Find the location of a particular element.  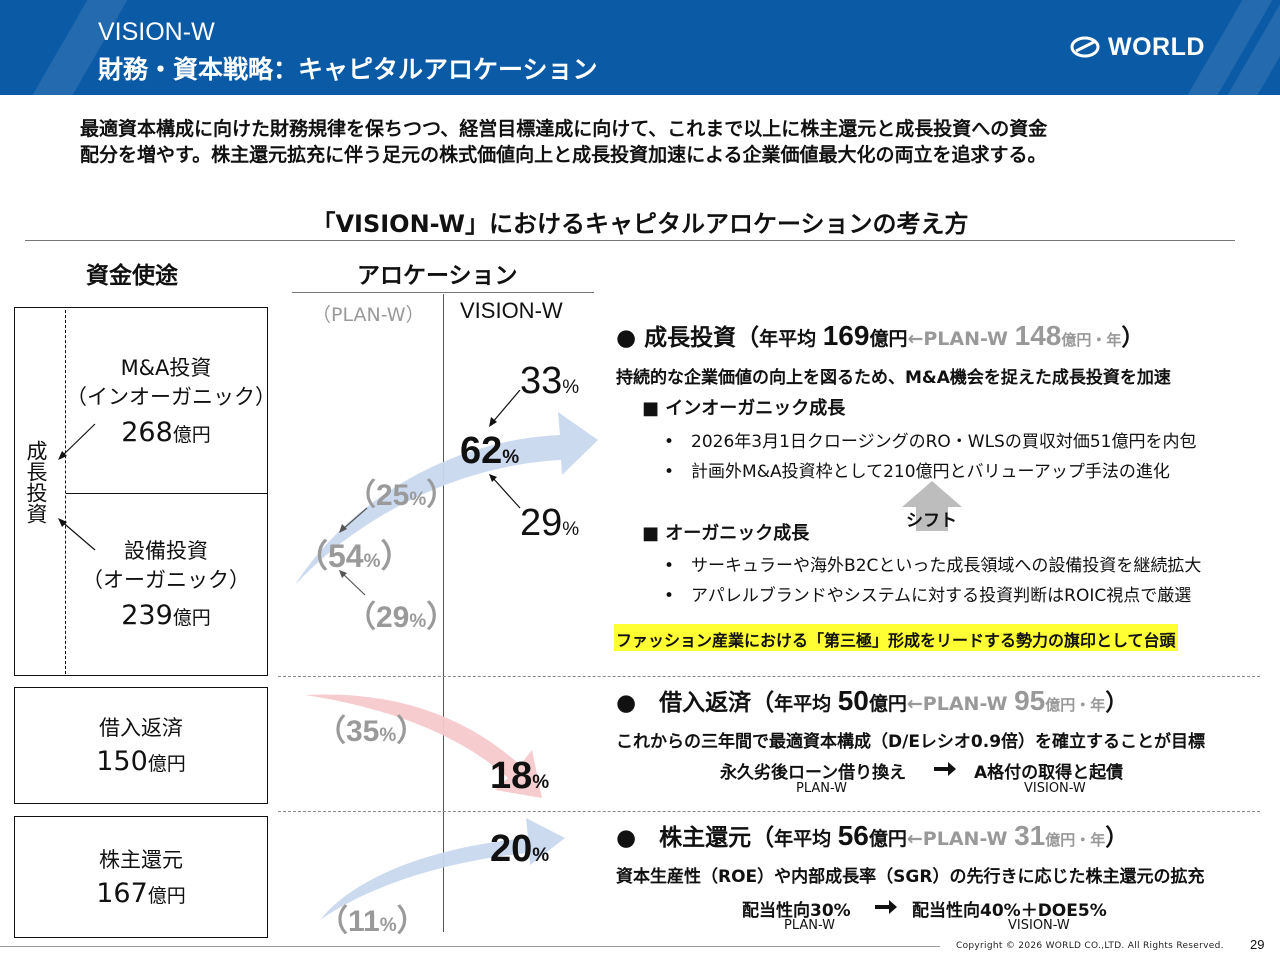

inorganic-bullet-1: • 2026年3月1日クロージングのRO・WLSの買収対価51億円を内包 is located at coordinates (930, 439).